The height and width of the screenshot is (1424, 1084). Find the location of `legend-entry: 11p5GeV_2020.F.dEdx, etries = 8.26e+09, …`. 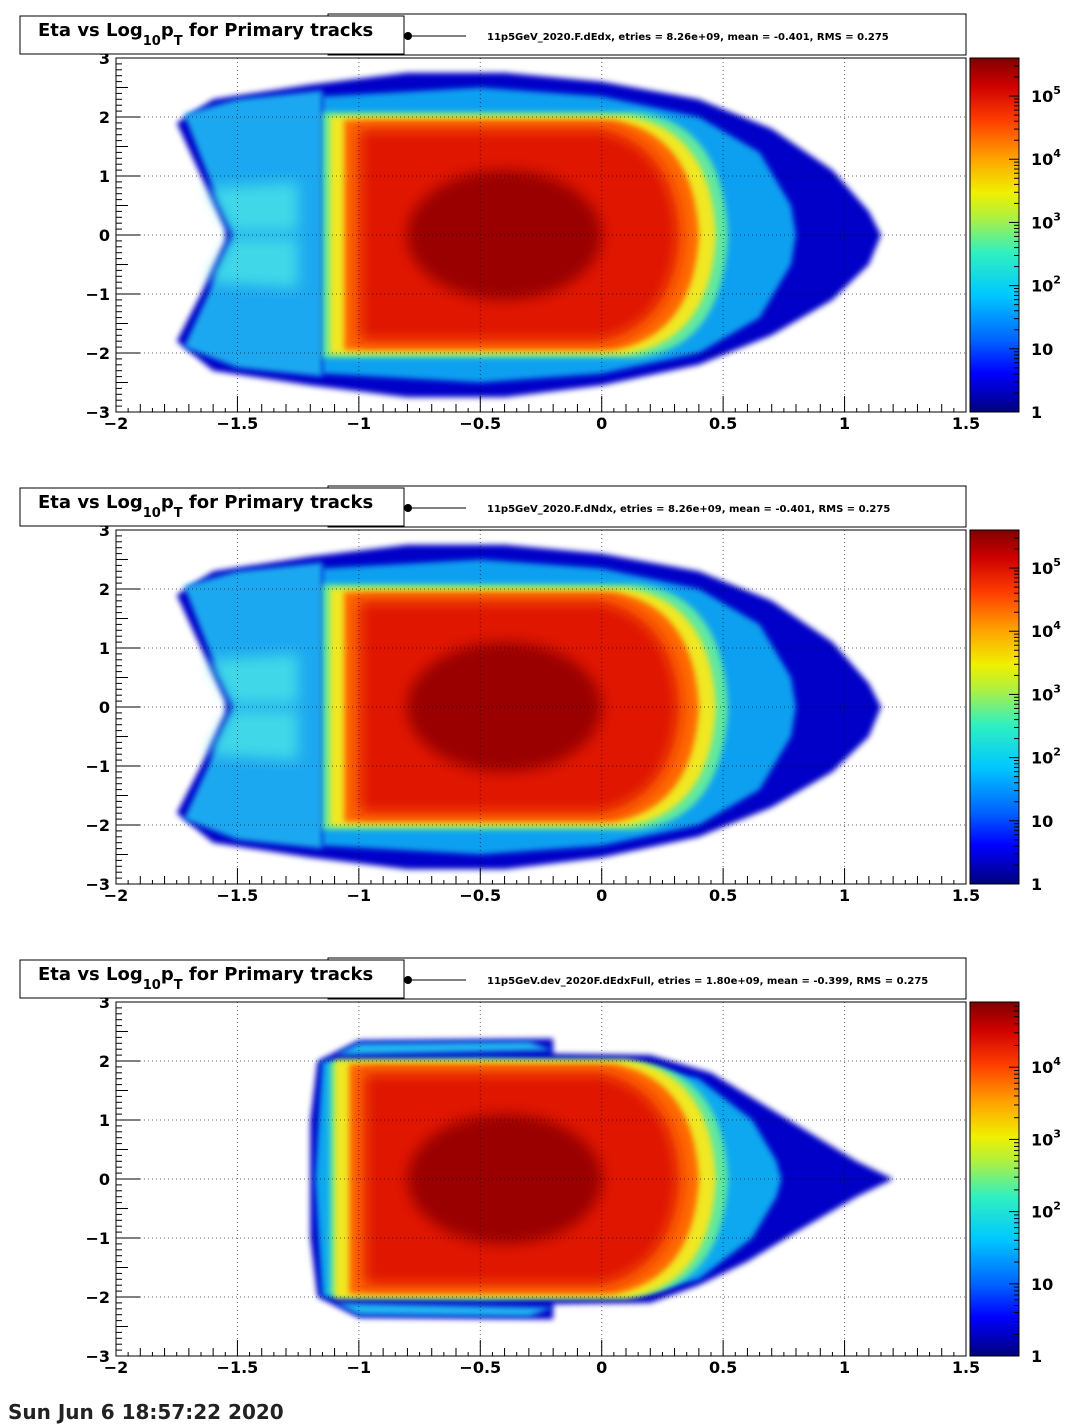

legend-entry: 11p5GeV_2020.F.dEdx, etries = 8.26e+09, … is located at coordinates (688, 37).